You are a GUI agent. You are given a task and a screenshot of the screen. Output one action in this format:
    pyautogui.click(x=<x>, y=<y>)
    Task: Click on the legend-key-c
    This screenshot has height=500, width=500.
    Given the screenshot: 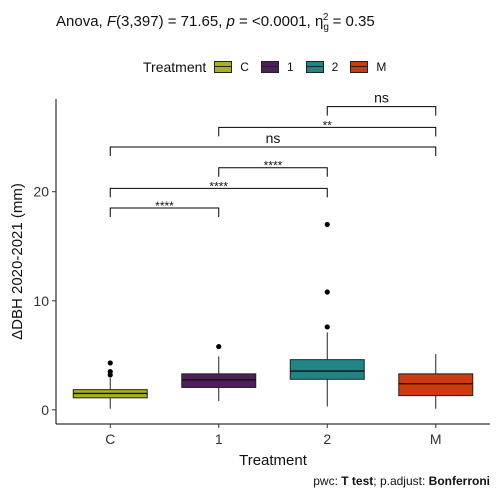 What is the action you would take?
    pyautogui.click(x=223, y=67)
    